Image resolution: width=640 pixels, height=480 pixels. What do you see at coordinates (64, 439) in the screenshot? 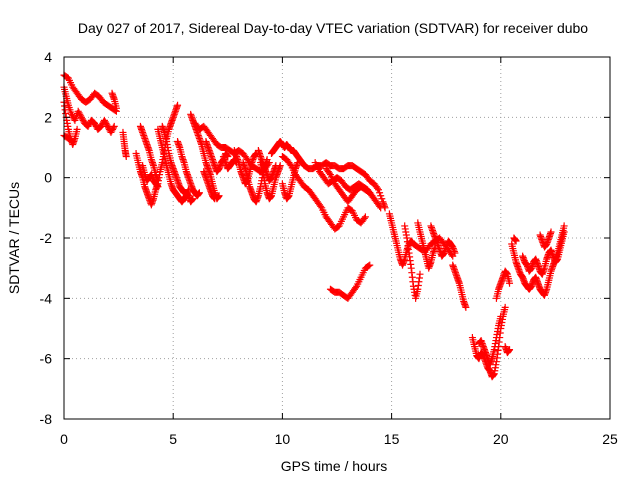
I see `x-tick-label: 0` at bounding box center [64, 439].